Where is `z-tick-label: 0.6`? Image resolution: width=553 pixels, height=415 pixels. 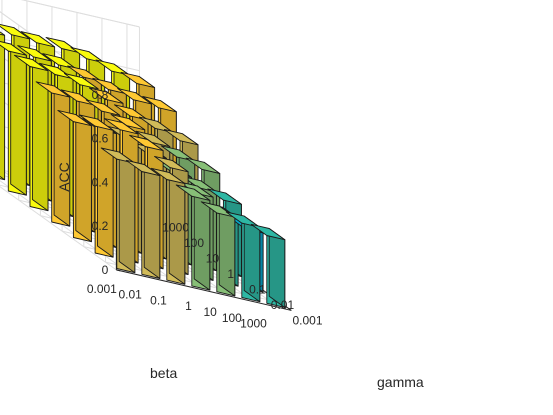
z-tick-label: 0.6 is located at coordinates (100, 139).